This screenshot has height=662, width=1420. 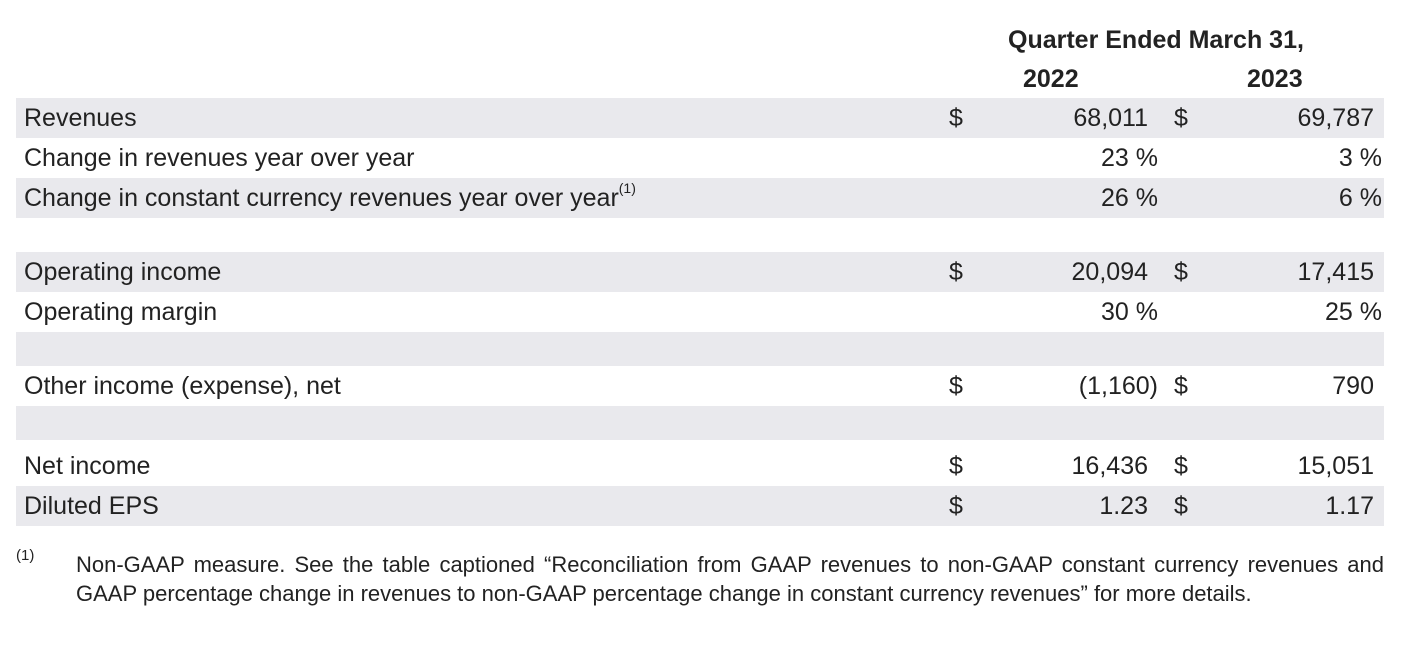 I want to click on value-2023: 1.17, so click(x=1349, y=506).